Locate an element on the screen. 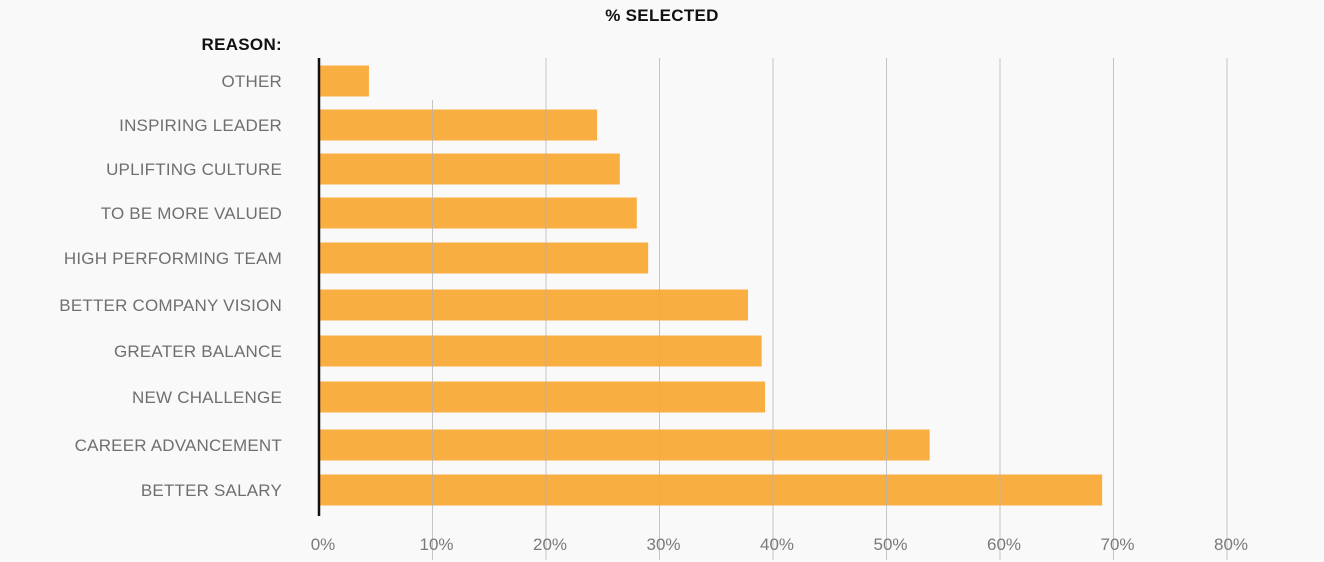  bar-high-performing-team is located at coordinates (484, 258).